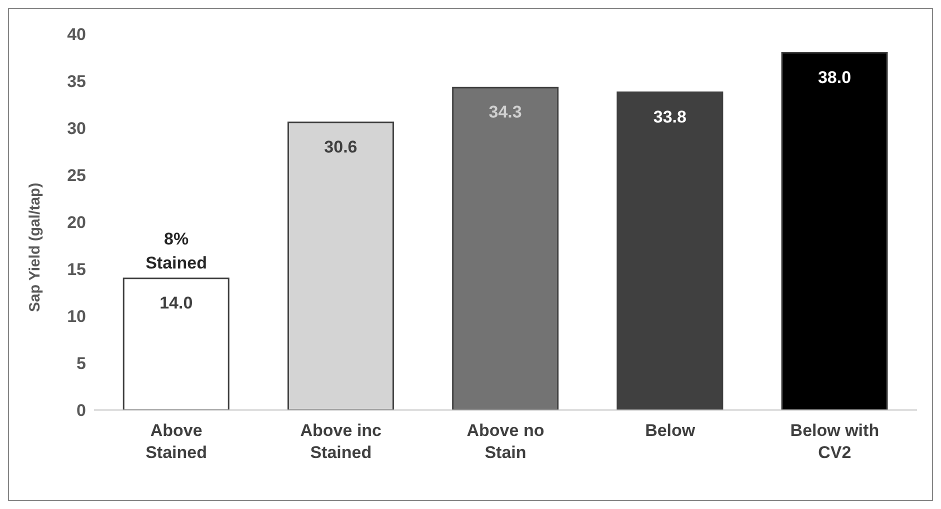 This screenshot has height=509, width=941. What do you see at coordinates (76, 34) in the screenshot?
I see `y-tick-label: 40` at bounding box center [76, 34].